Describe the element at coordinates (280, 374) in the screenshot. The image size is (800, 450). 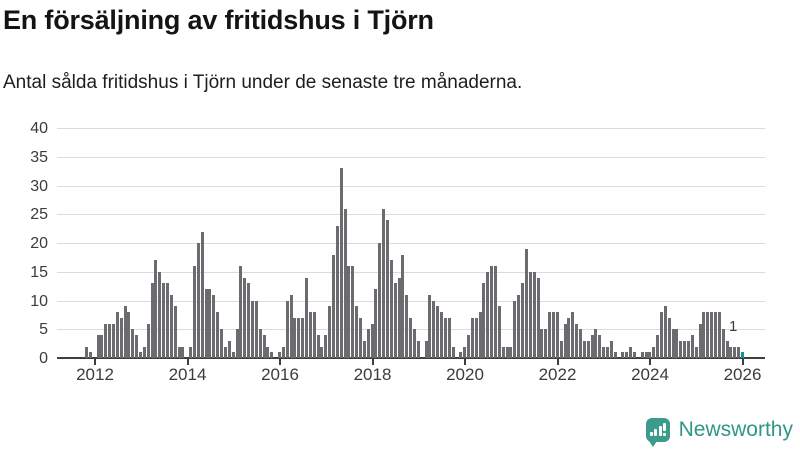
I see `x-tick-label: 2016` at that location.